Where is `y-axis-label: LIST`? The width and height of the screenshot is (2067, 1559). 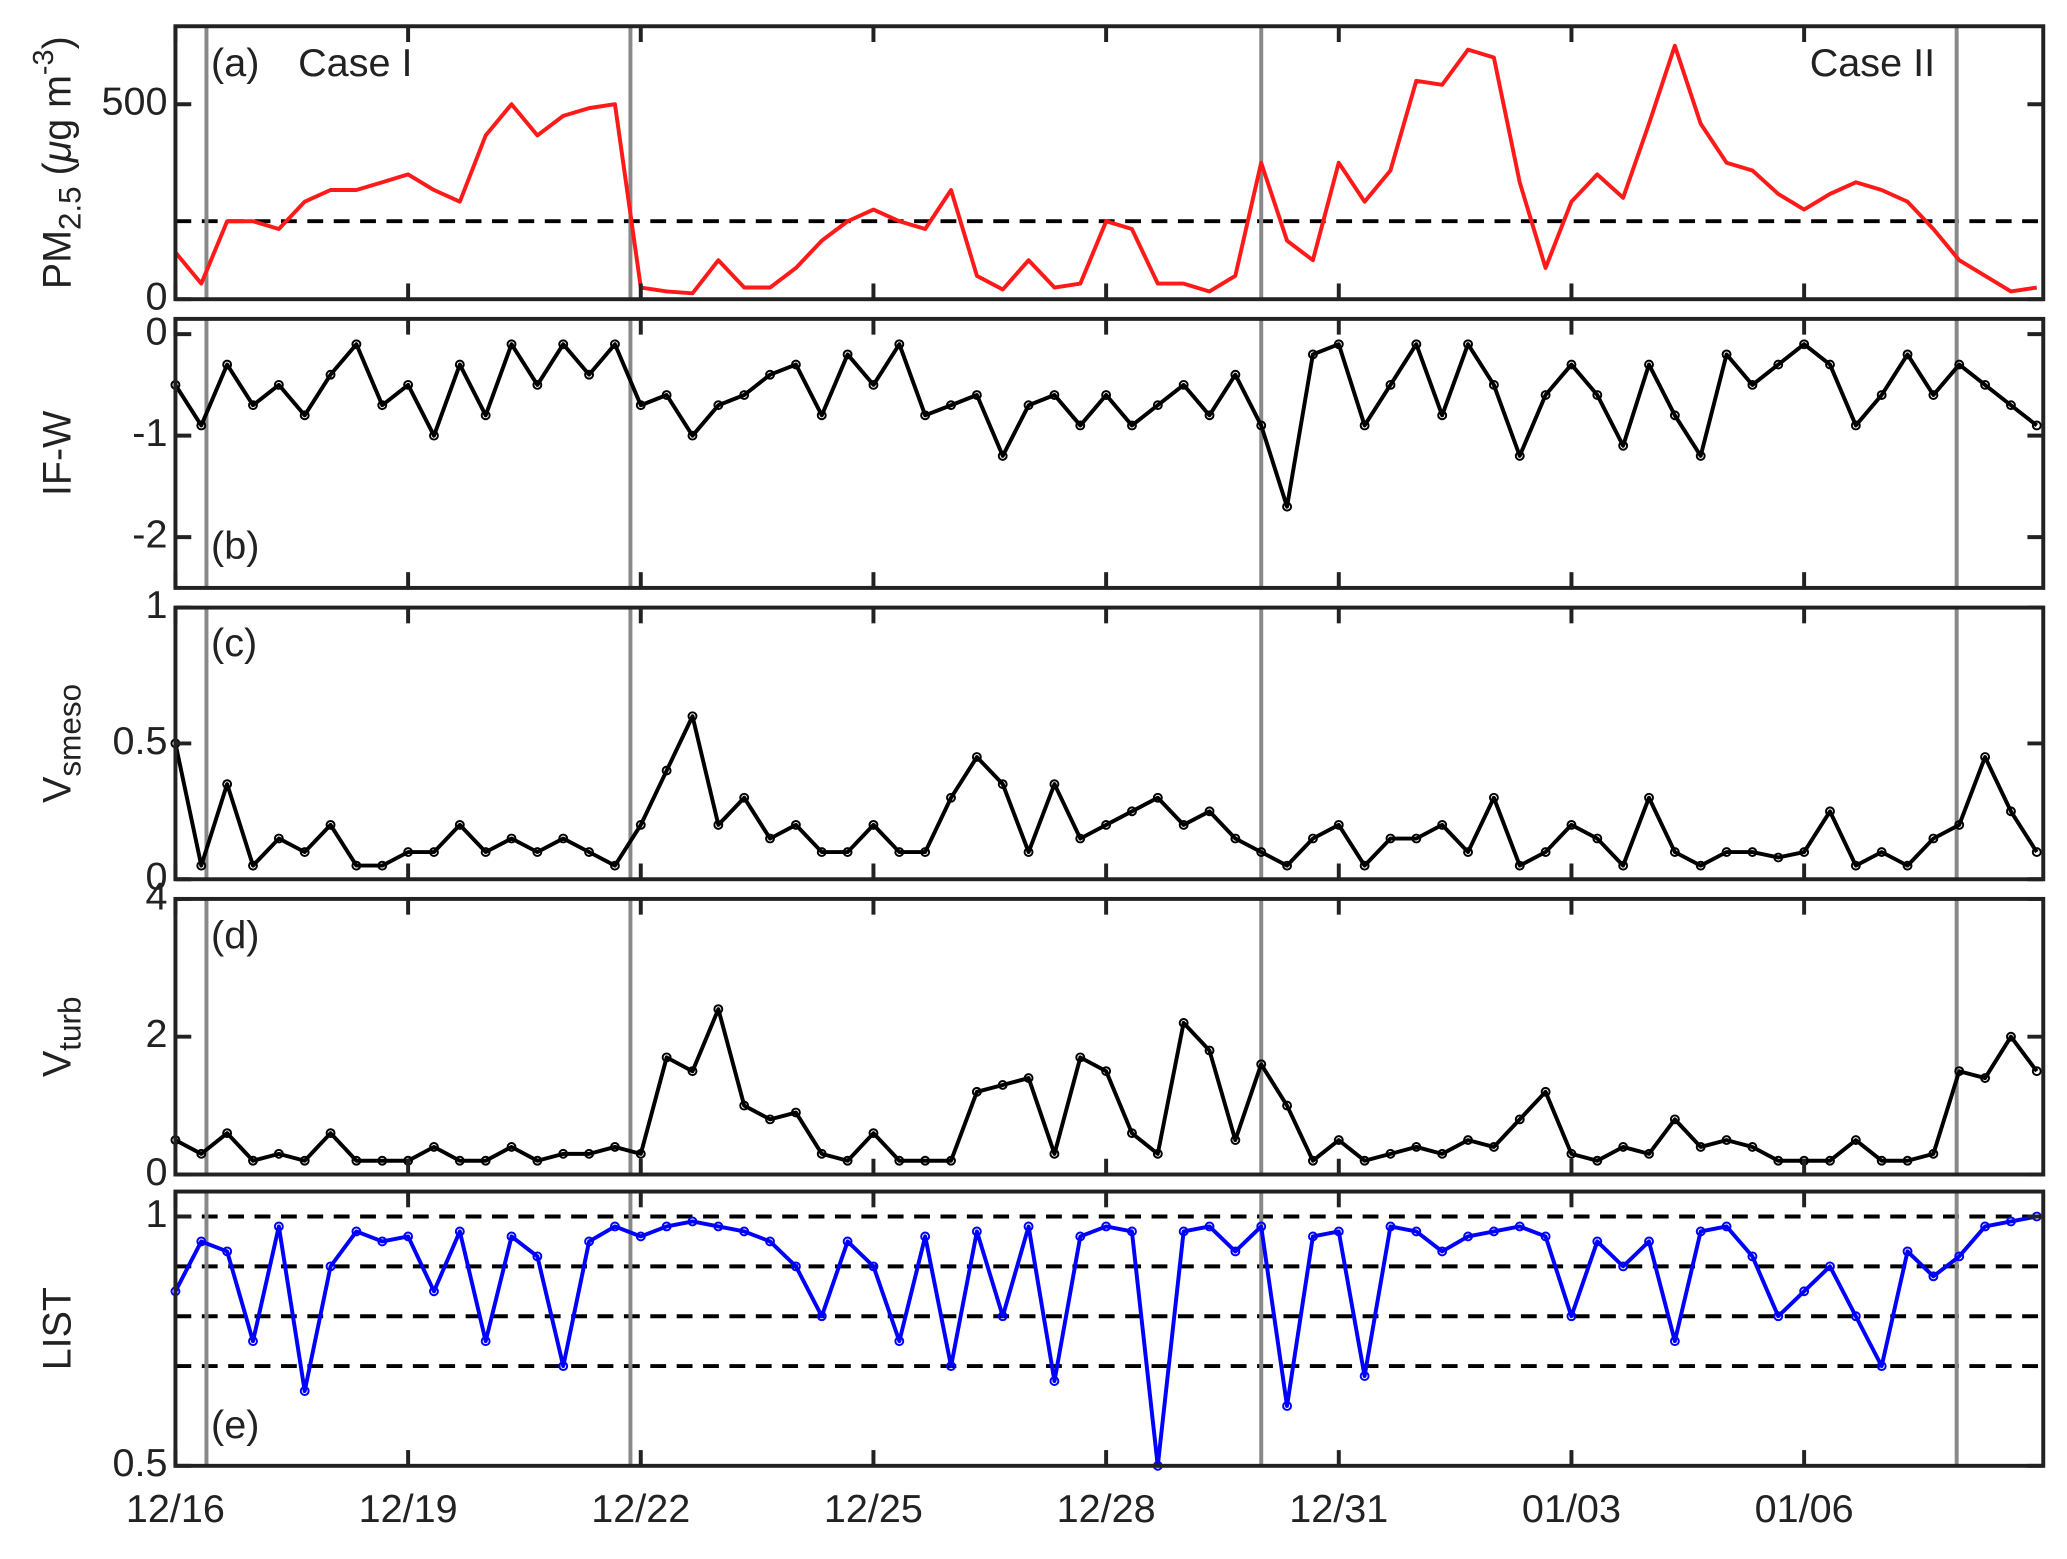
y-axis-label: LIST is located at coordinates (58, 1328).